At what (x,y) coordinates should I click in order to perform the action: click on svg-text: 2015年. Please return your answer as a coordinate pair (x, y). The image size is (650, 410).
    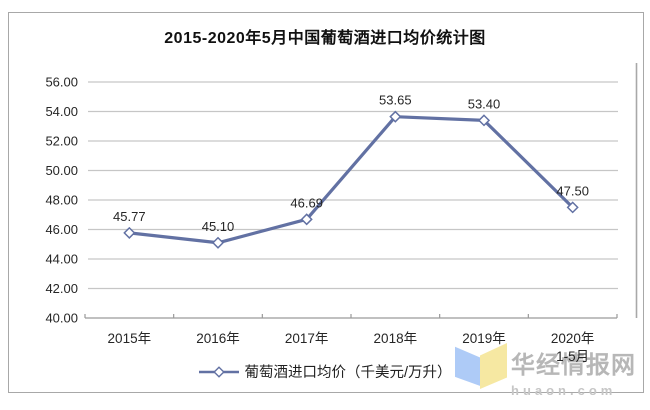
    Looking at the image, I should click on (130, 338).